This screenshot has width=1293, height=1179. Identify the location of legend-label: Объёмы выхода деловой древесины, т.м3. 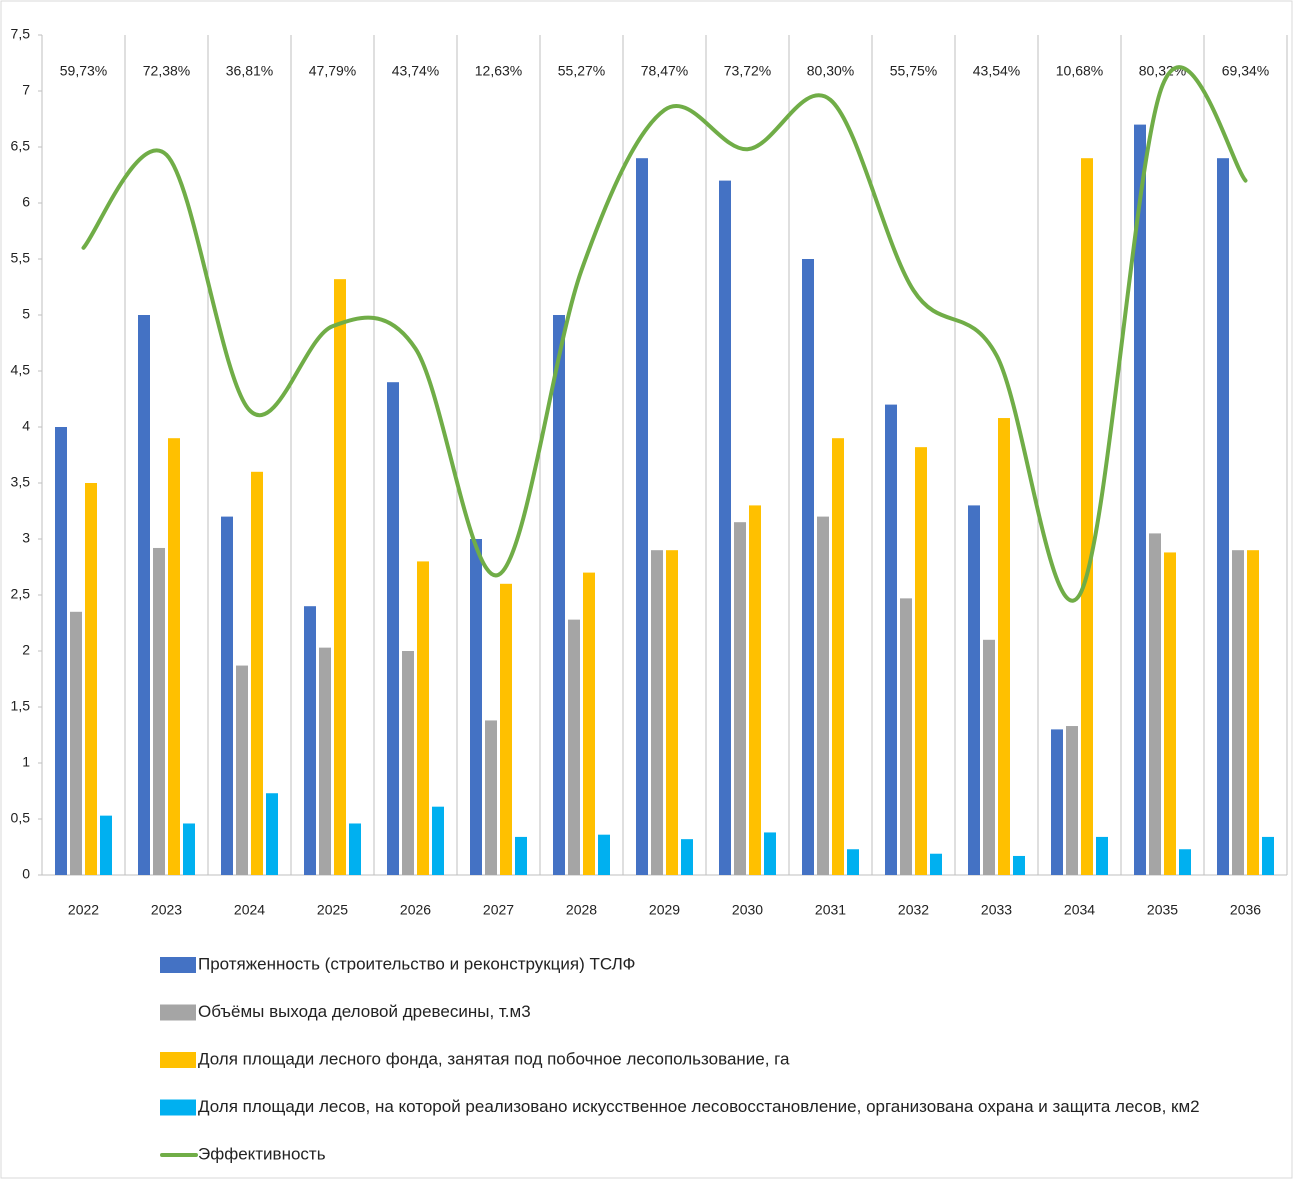
(364, 1011).